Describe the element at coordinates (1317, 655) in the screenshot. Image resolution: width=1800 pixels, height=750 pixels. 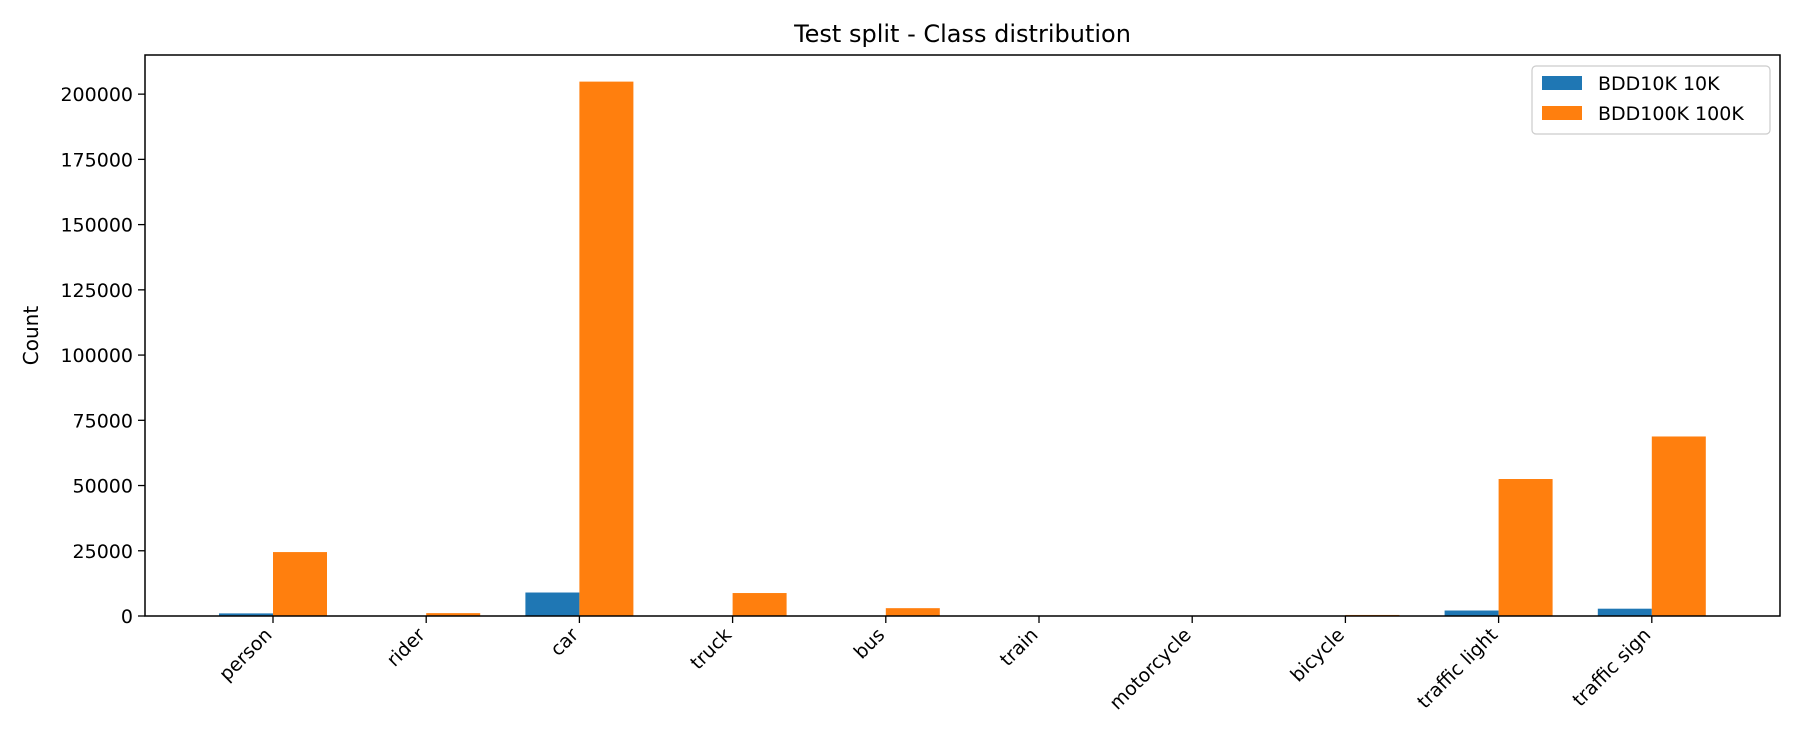
I see `x-tick-label: bicycle` at that location.